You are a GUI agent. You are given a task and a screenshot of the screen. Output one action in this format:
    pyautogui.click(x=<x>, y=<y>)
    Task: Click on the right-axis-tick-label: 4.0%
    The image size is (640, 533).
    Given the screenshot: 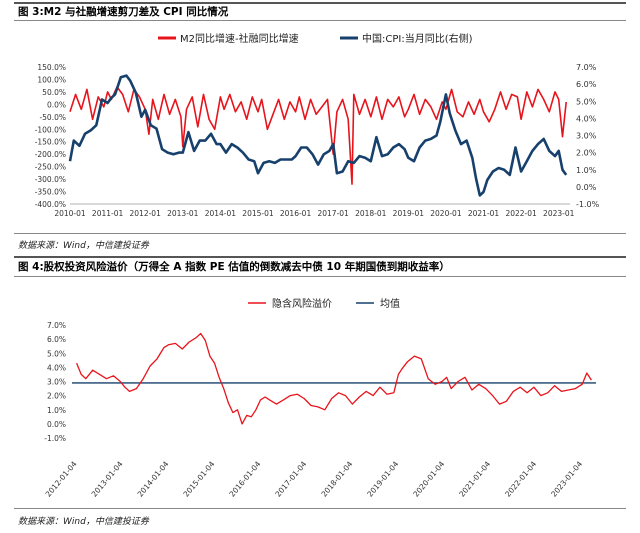 What is the action you would take?
    pyautogui.click(x=586, y=118)
    